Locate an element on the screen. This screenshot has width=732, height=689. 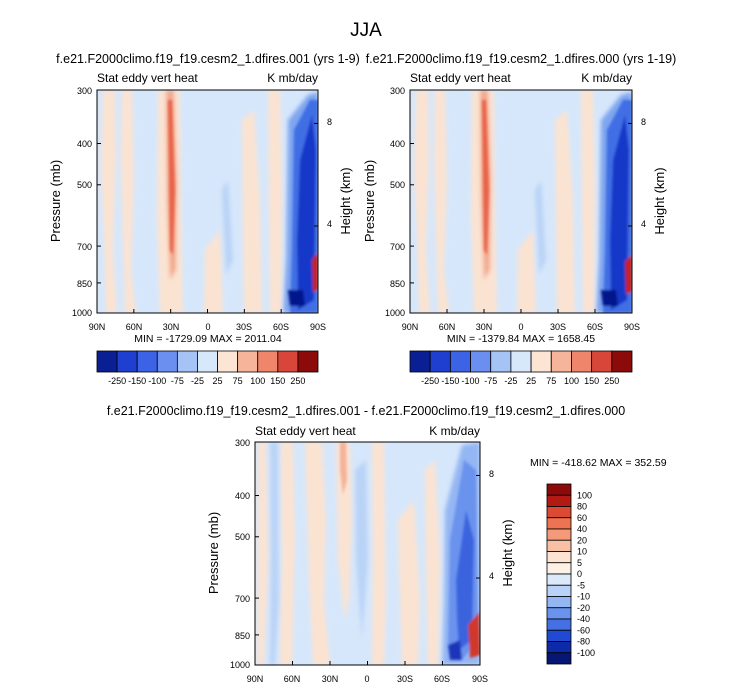
panel-1-ytick-850: 850 is located at coordinates (84, 284).